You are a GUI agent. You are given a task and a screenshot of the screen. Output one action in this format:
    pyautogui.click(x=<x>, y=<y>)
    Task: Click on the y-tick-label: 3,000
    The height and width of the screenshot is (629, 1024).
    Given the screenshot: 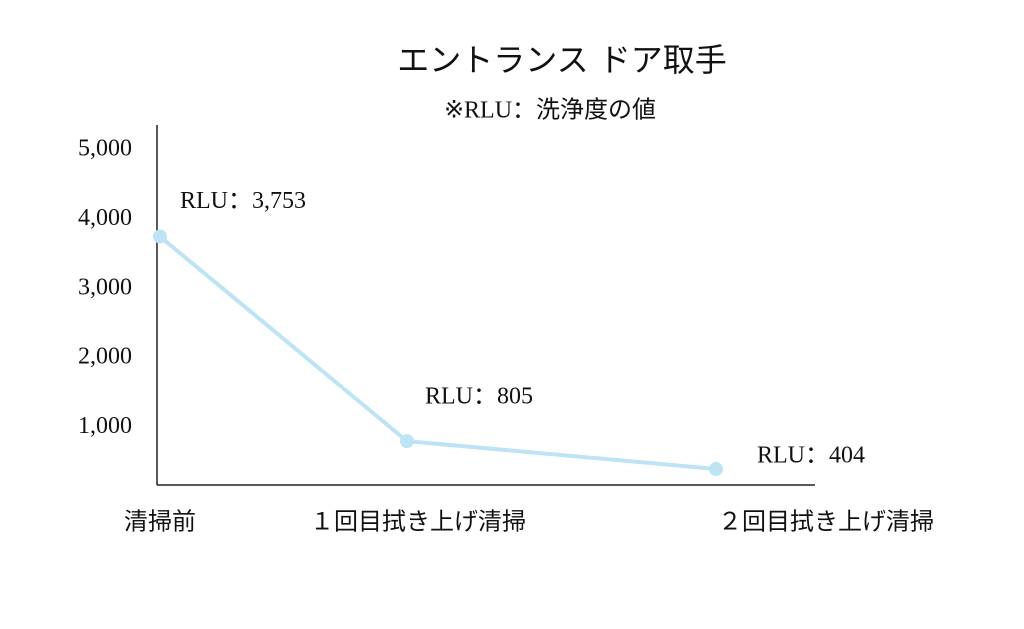 What is the action you would take?
    pyautogui.click(x=105, y=287)
    